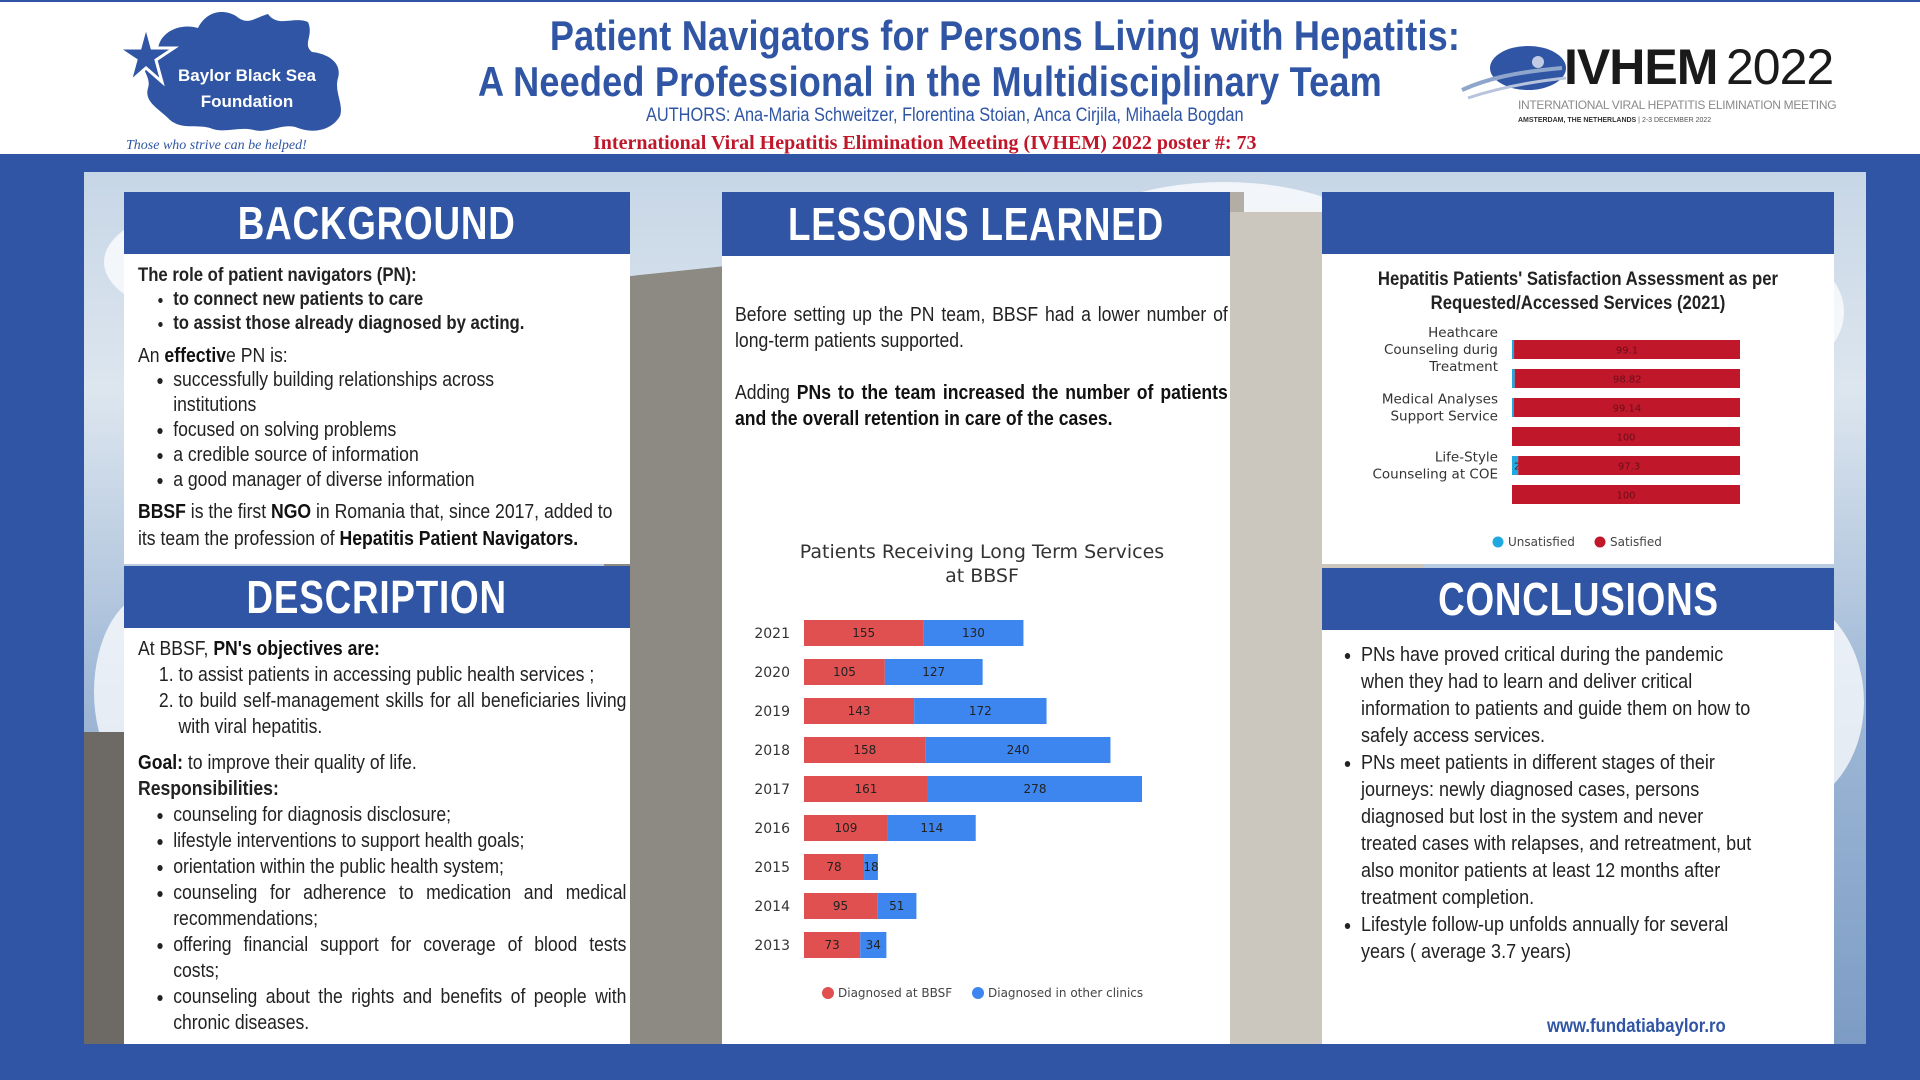 The width and height of the screenshot is (1920, 1080). What do you see at coordinates (1498, 542) in the screenshot?
I see `legend-dot-unsatisfied` at bounding box center [1498, 542].